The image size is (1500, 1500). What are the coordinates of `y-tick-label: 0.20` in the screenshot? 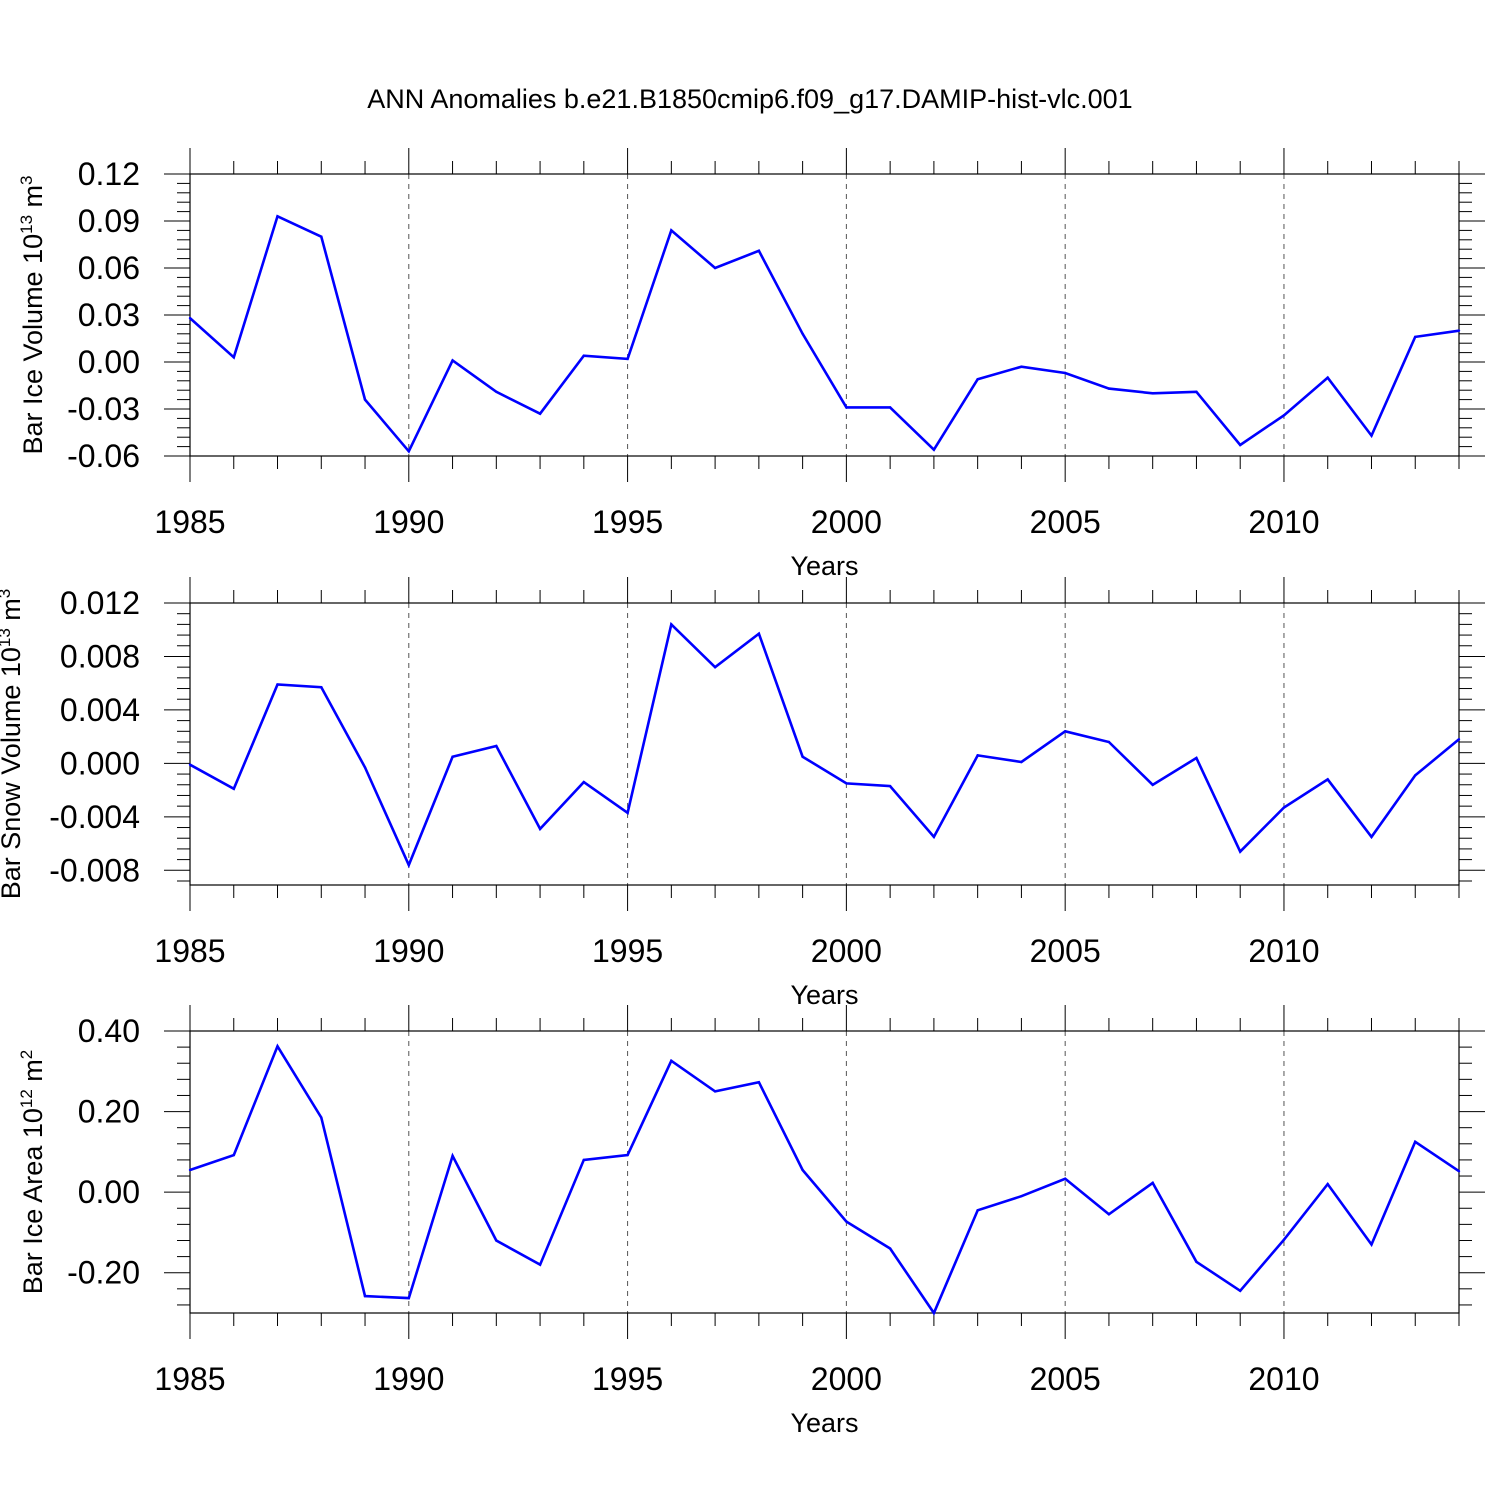 It's located at (109, 1112).